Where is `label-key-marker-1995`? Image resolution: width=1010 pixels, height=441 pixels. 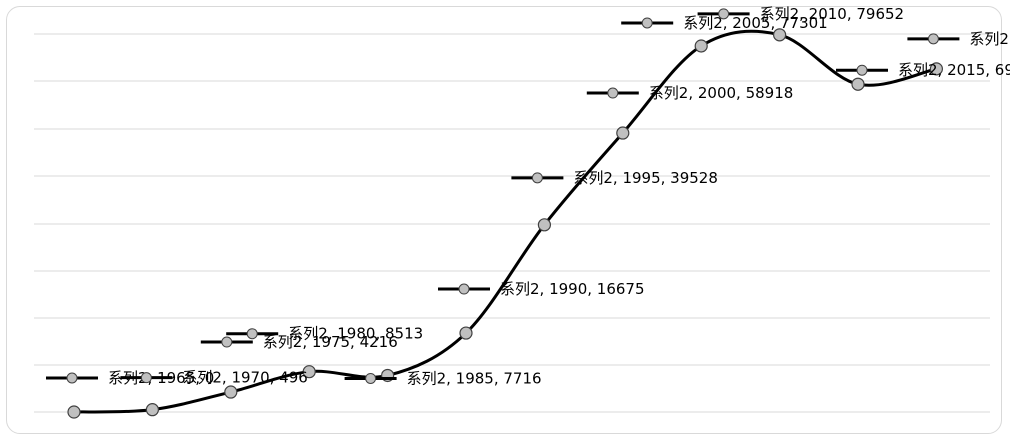 label-key-marker-1995 is located at coordinates (537, 178).